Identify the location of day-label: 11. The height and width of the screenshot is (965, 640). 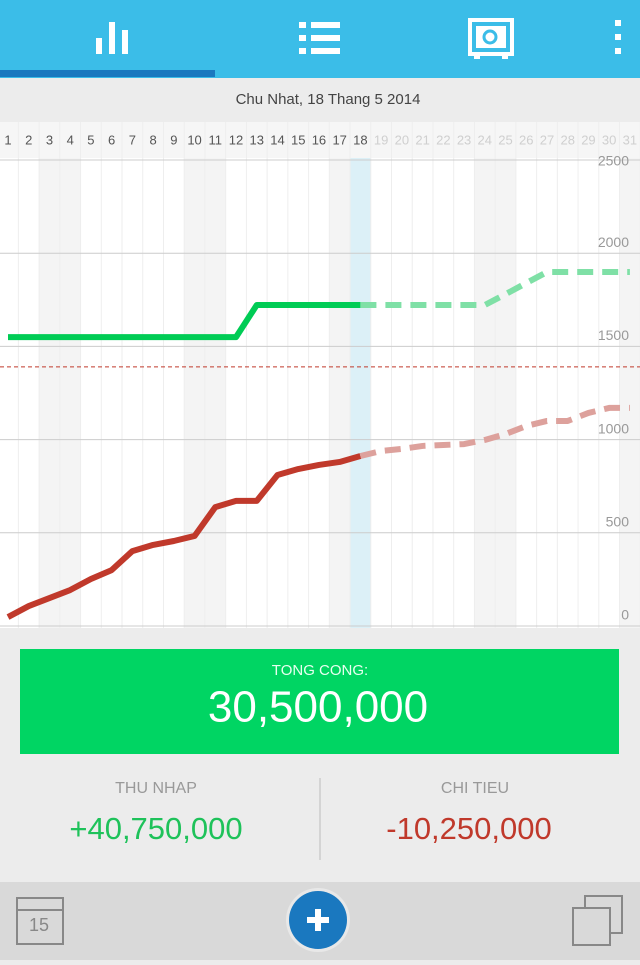
(216, 139).